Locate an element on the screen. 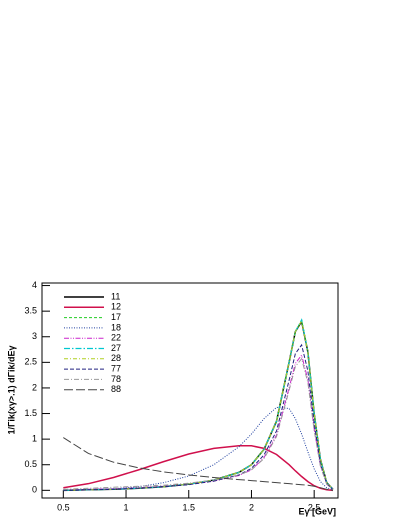 The height and width of the screenshot is (527, 407). x-axis-label: Eγ [GeV] is located at coordinates (317, 511).